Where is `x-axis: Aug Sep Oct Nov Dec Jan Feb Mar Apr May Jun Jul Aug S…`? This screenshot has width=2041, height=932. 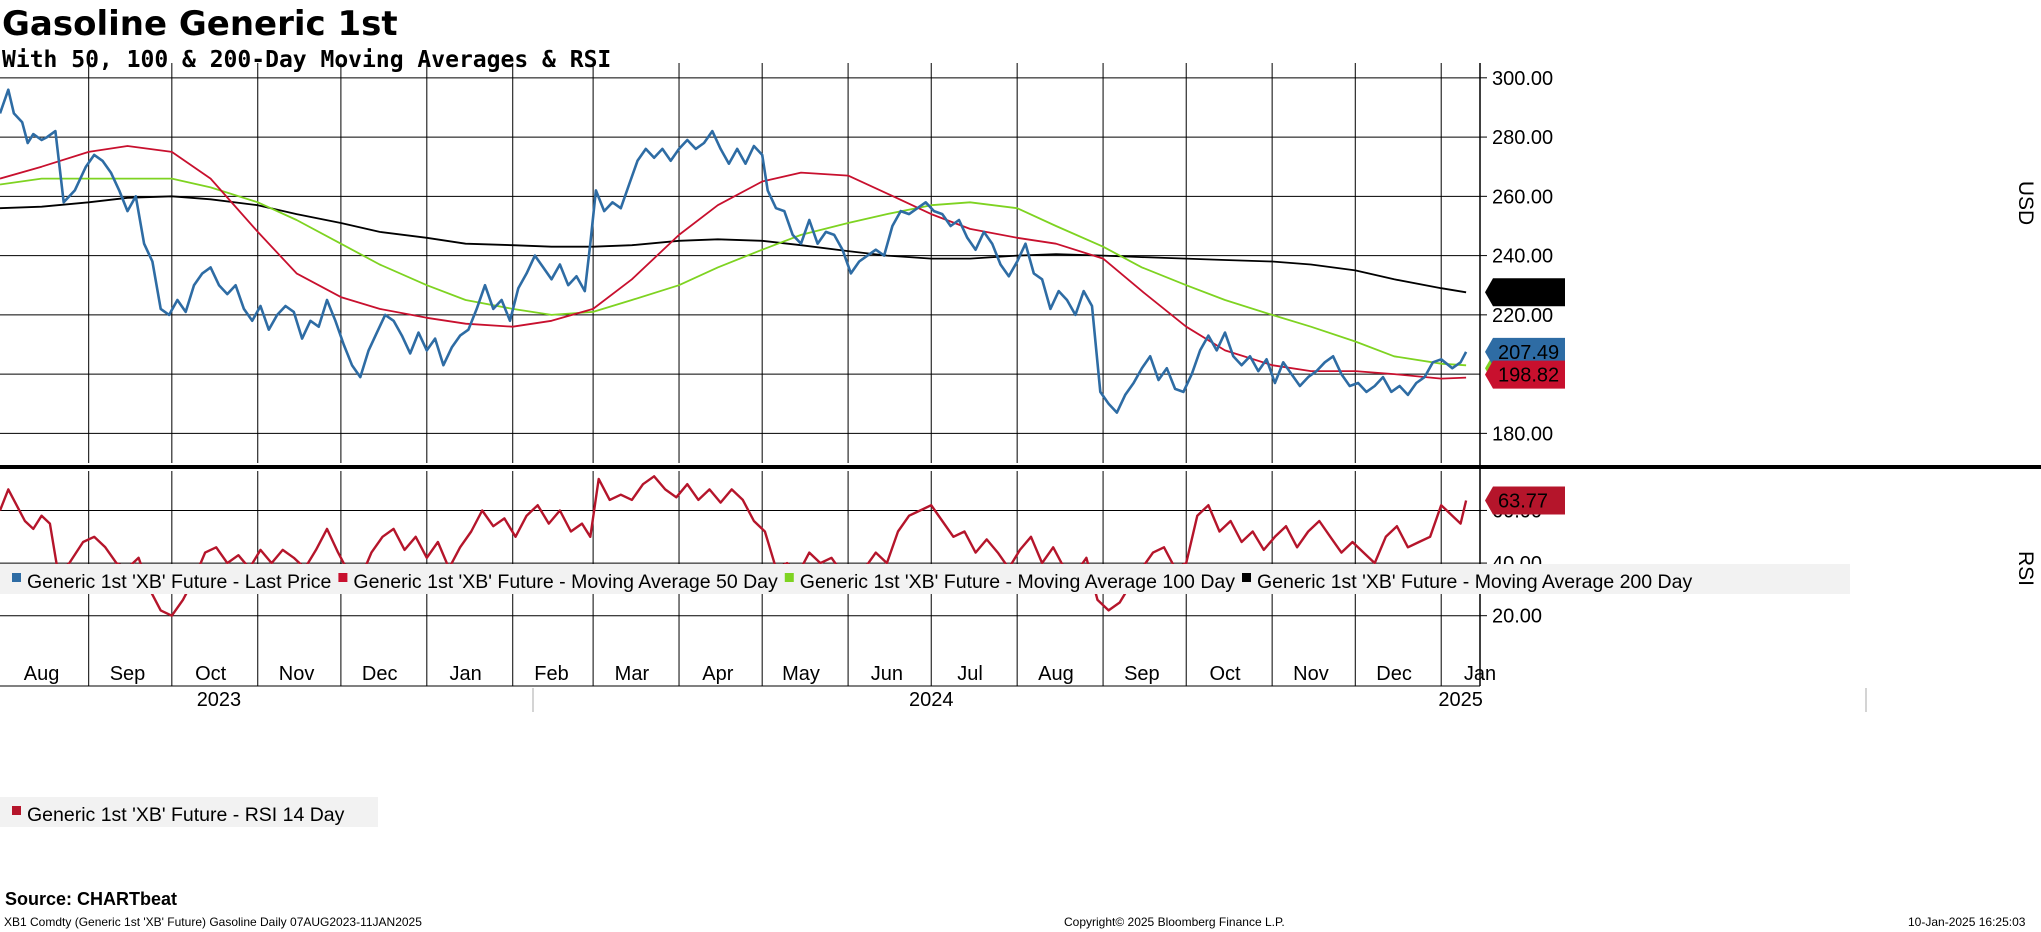
x-axis: Aug Sep Oct Nov Dec Jan Feb Mar Apr May Jun Jul Aug S… is located at coordinates (760, 687).